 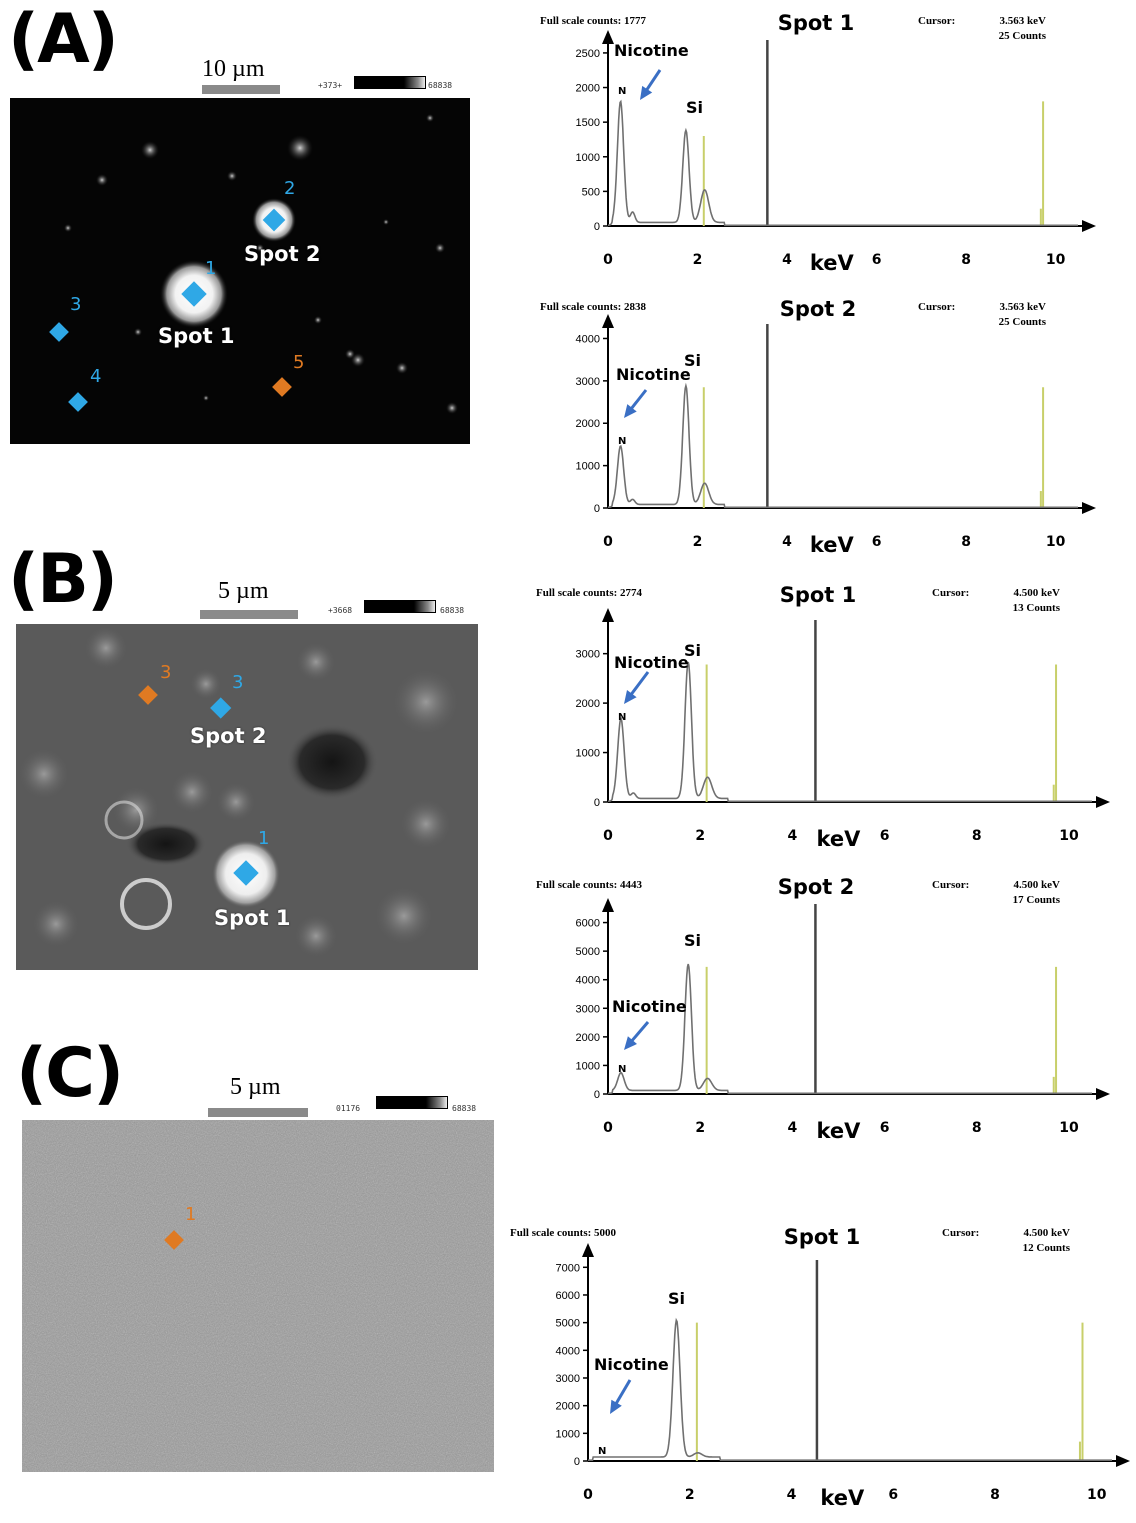 What do you see at coordinates (1047, 1248) in the screenshot?
I see `cursor-counts: 12 Counts` at bounding box center [1047, 1248].